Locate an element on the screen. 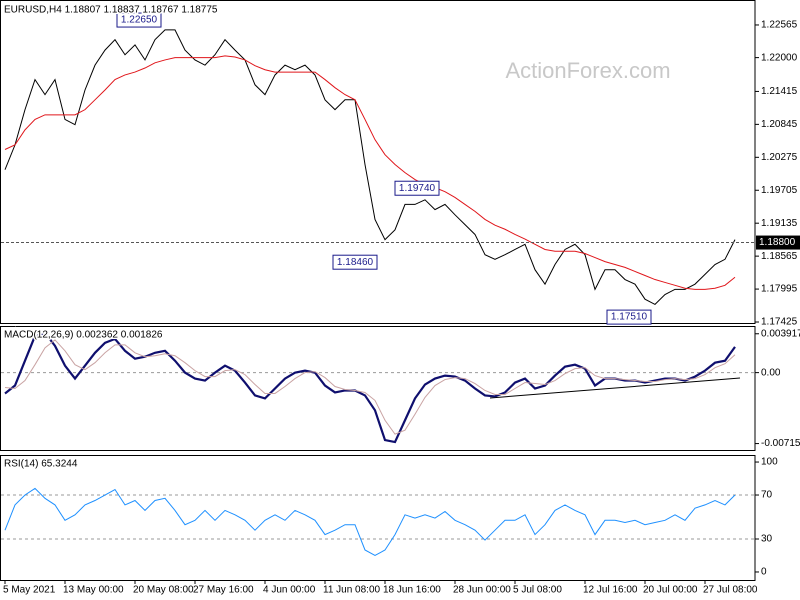 This screenshot has width=800, height=600. x-tick-label: 4 Jun 00:00 is located at coordinates (289, 590).